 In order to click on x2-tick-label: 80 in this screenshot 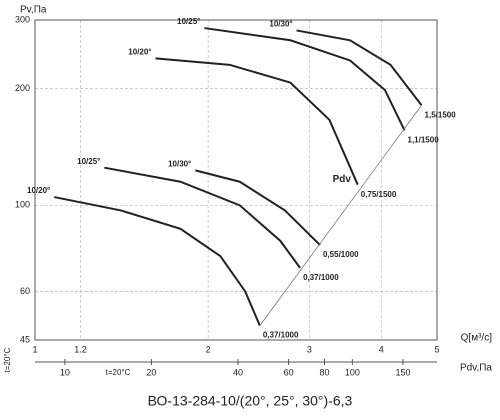, I will do `click(324, 372)`.